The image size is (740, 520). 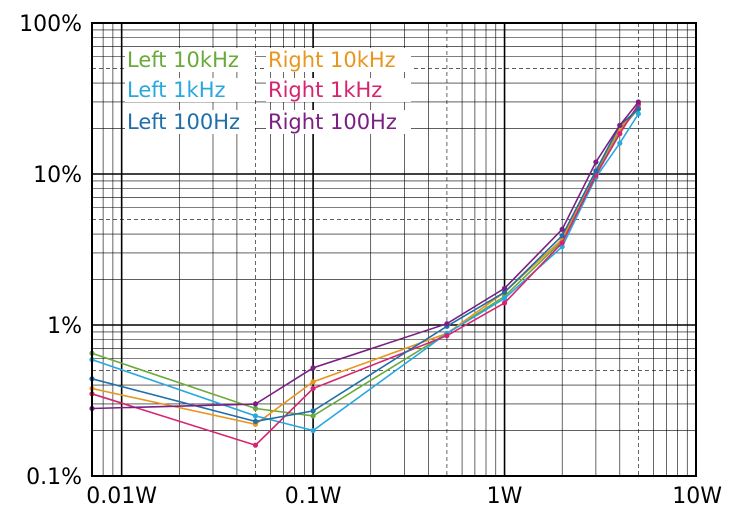 I want to click on legend-entry: Right 100Hz, so click(x=332, y=122).